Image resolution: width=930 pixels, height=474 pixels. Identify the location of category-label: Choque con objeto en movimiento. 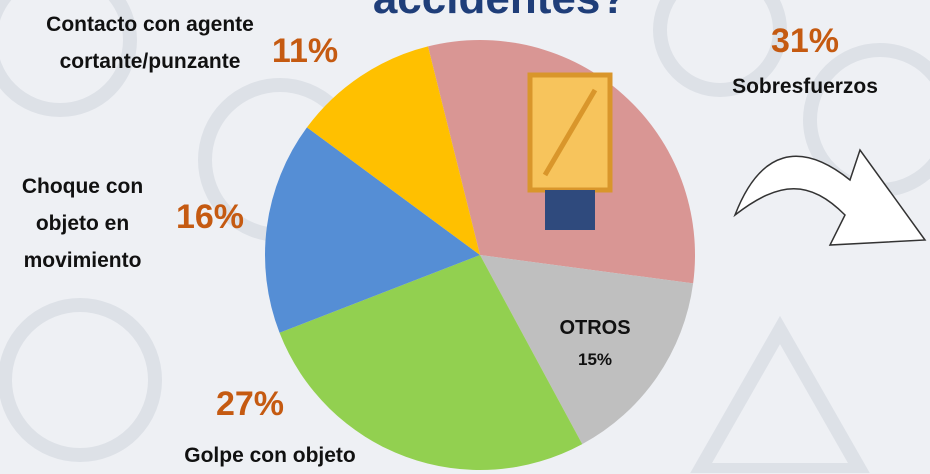
(82, 223).